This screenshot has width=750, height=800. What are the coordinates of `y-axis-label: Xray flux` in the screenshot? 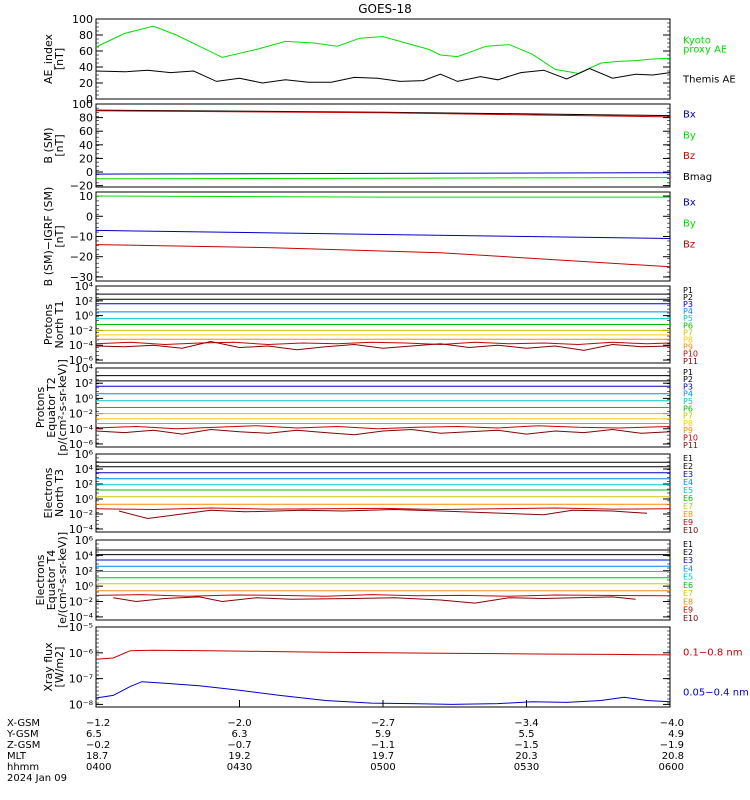 It's located at (48, 667).